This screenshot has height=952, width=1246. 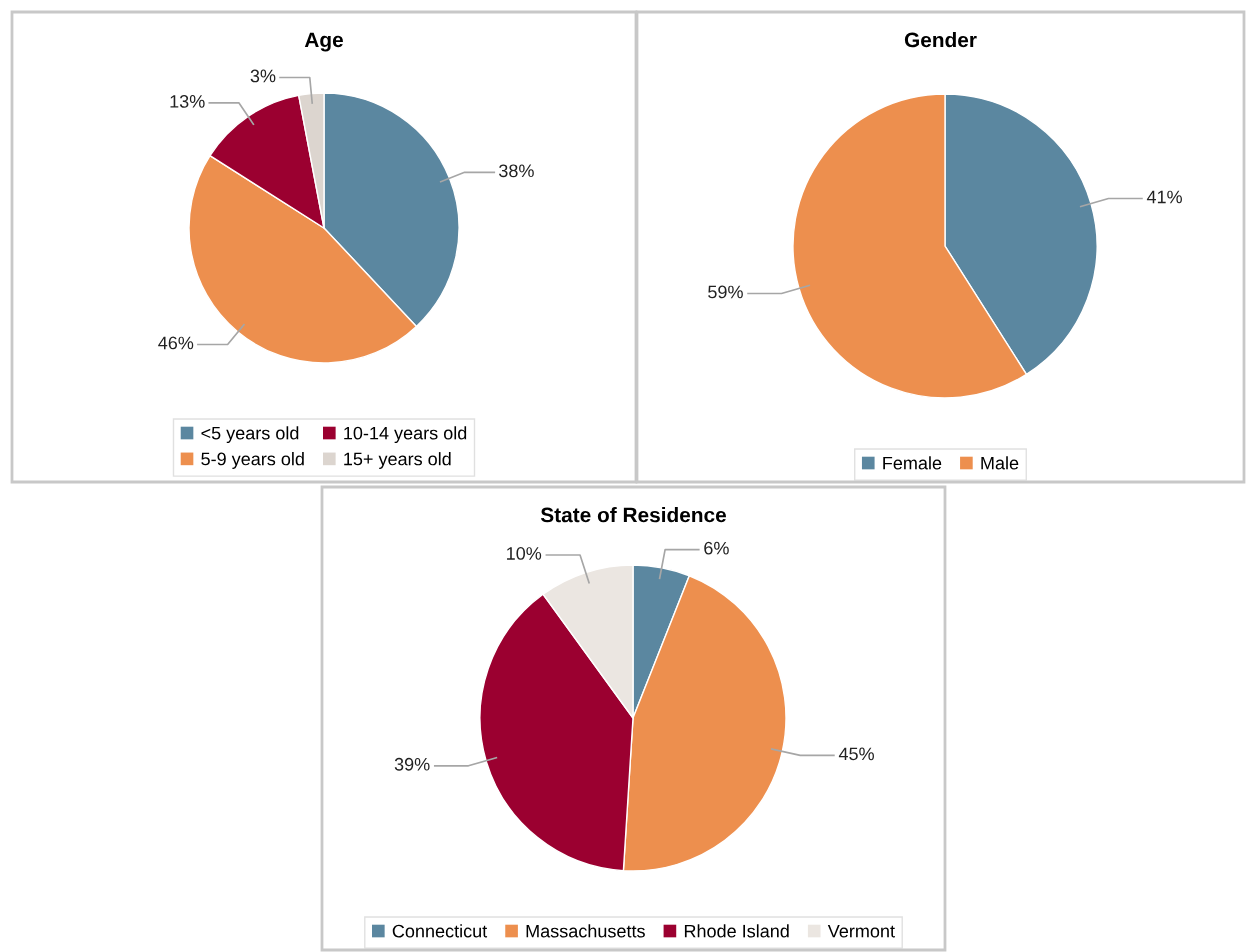 What do you see at coordinates (861, 931) in the screenshot?
I see `legend-label: Vermont` at bounding box center [861, 931].